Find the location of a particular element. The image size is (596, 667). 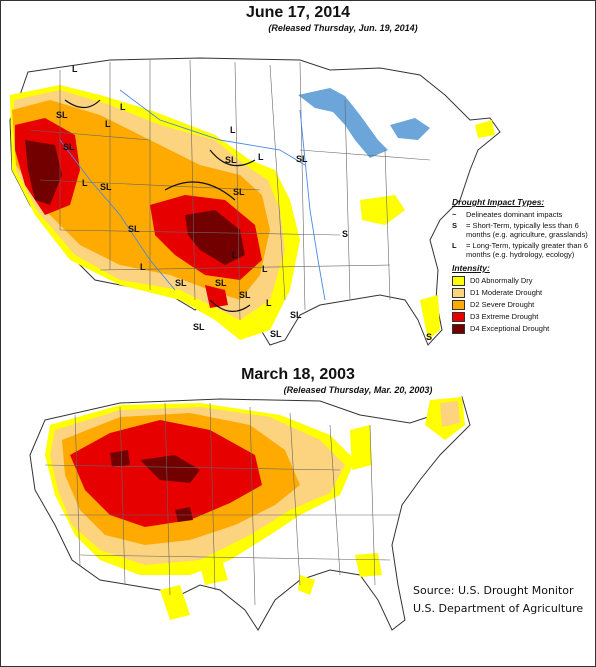

legend-intensity-item: D1 Moderate Drought is located at coordinates (522, 293).